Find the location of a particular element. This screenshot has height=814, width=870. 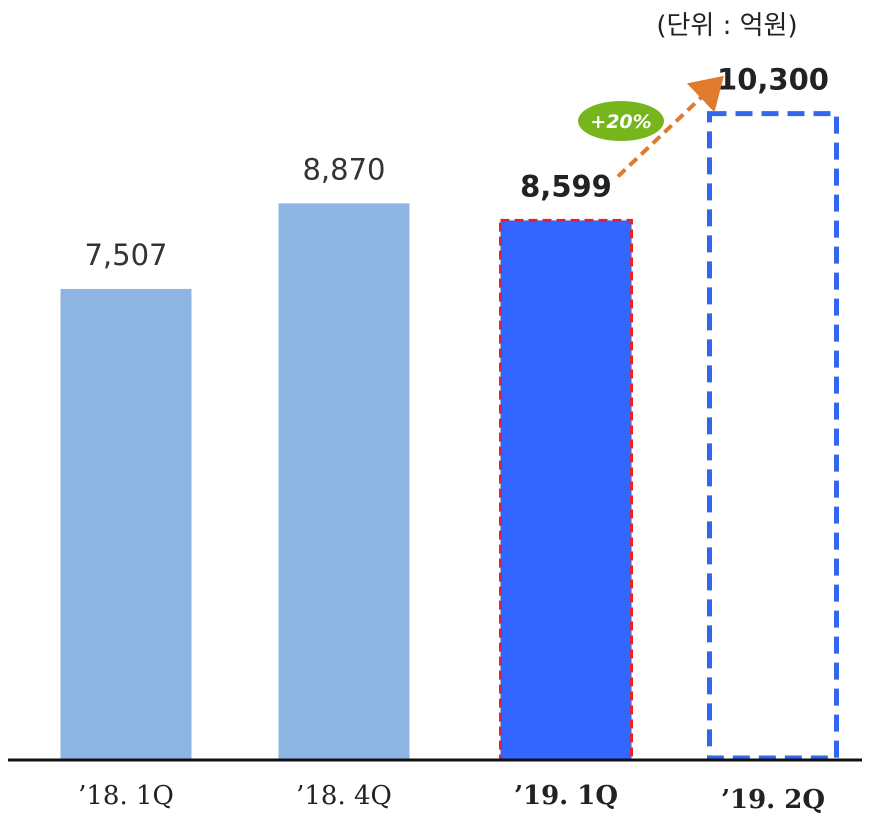

growth-badge-shape is located at coordinates (621, 121).